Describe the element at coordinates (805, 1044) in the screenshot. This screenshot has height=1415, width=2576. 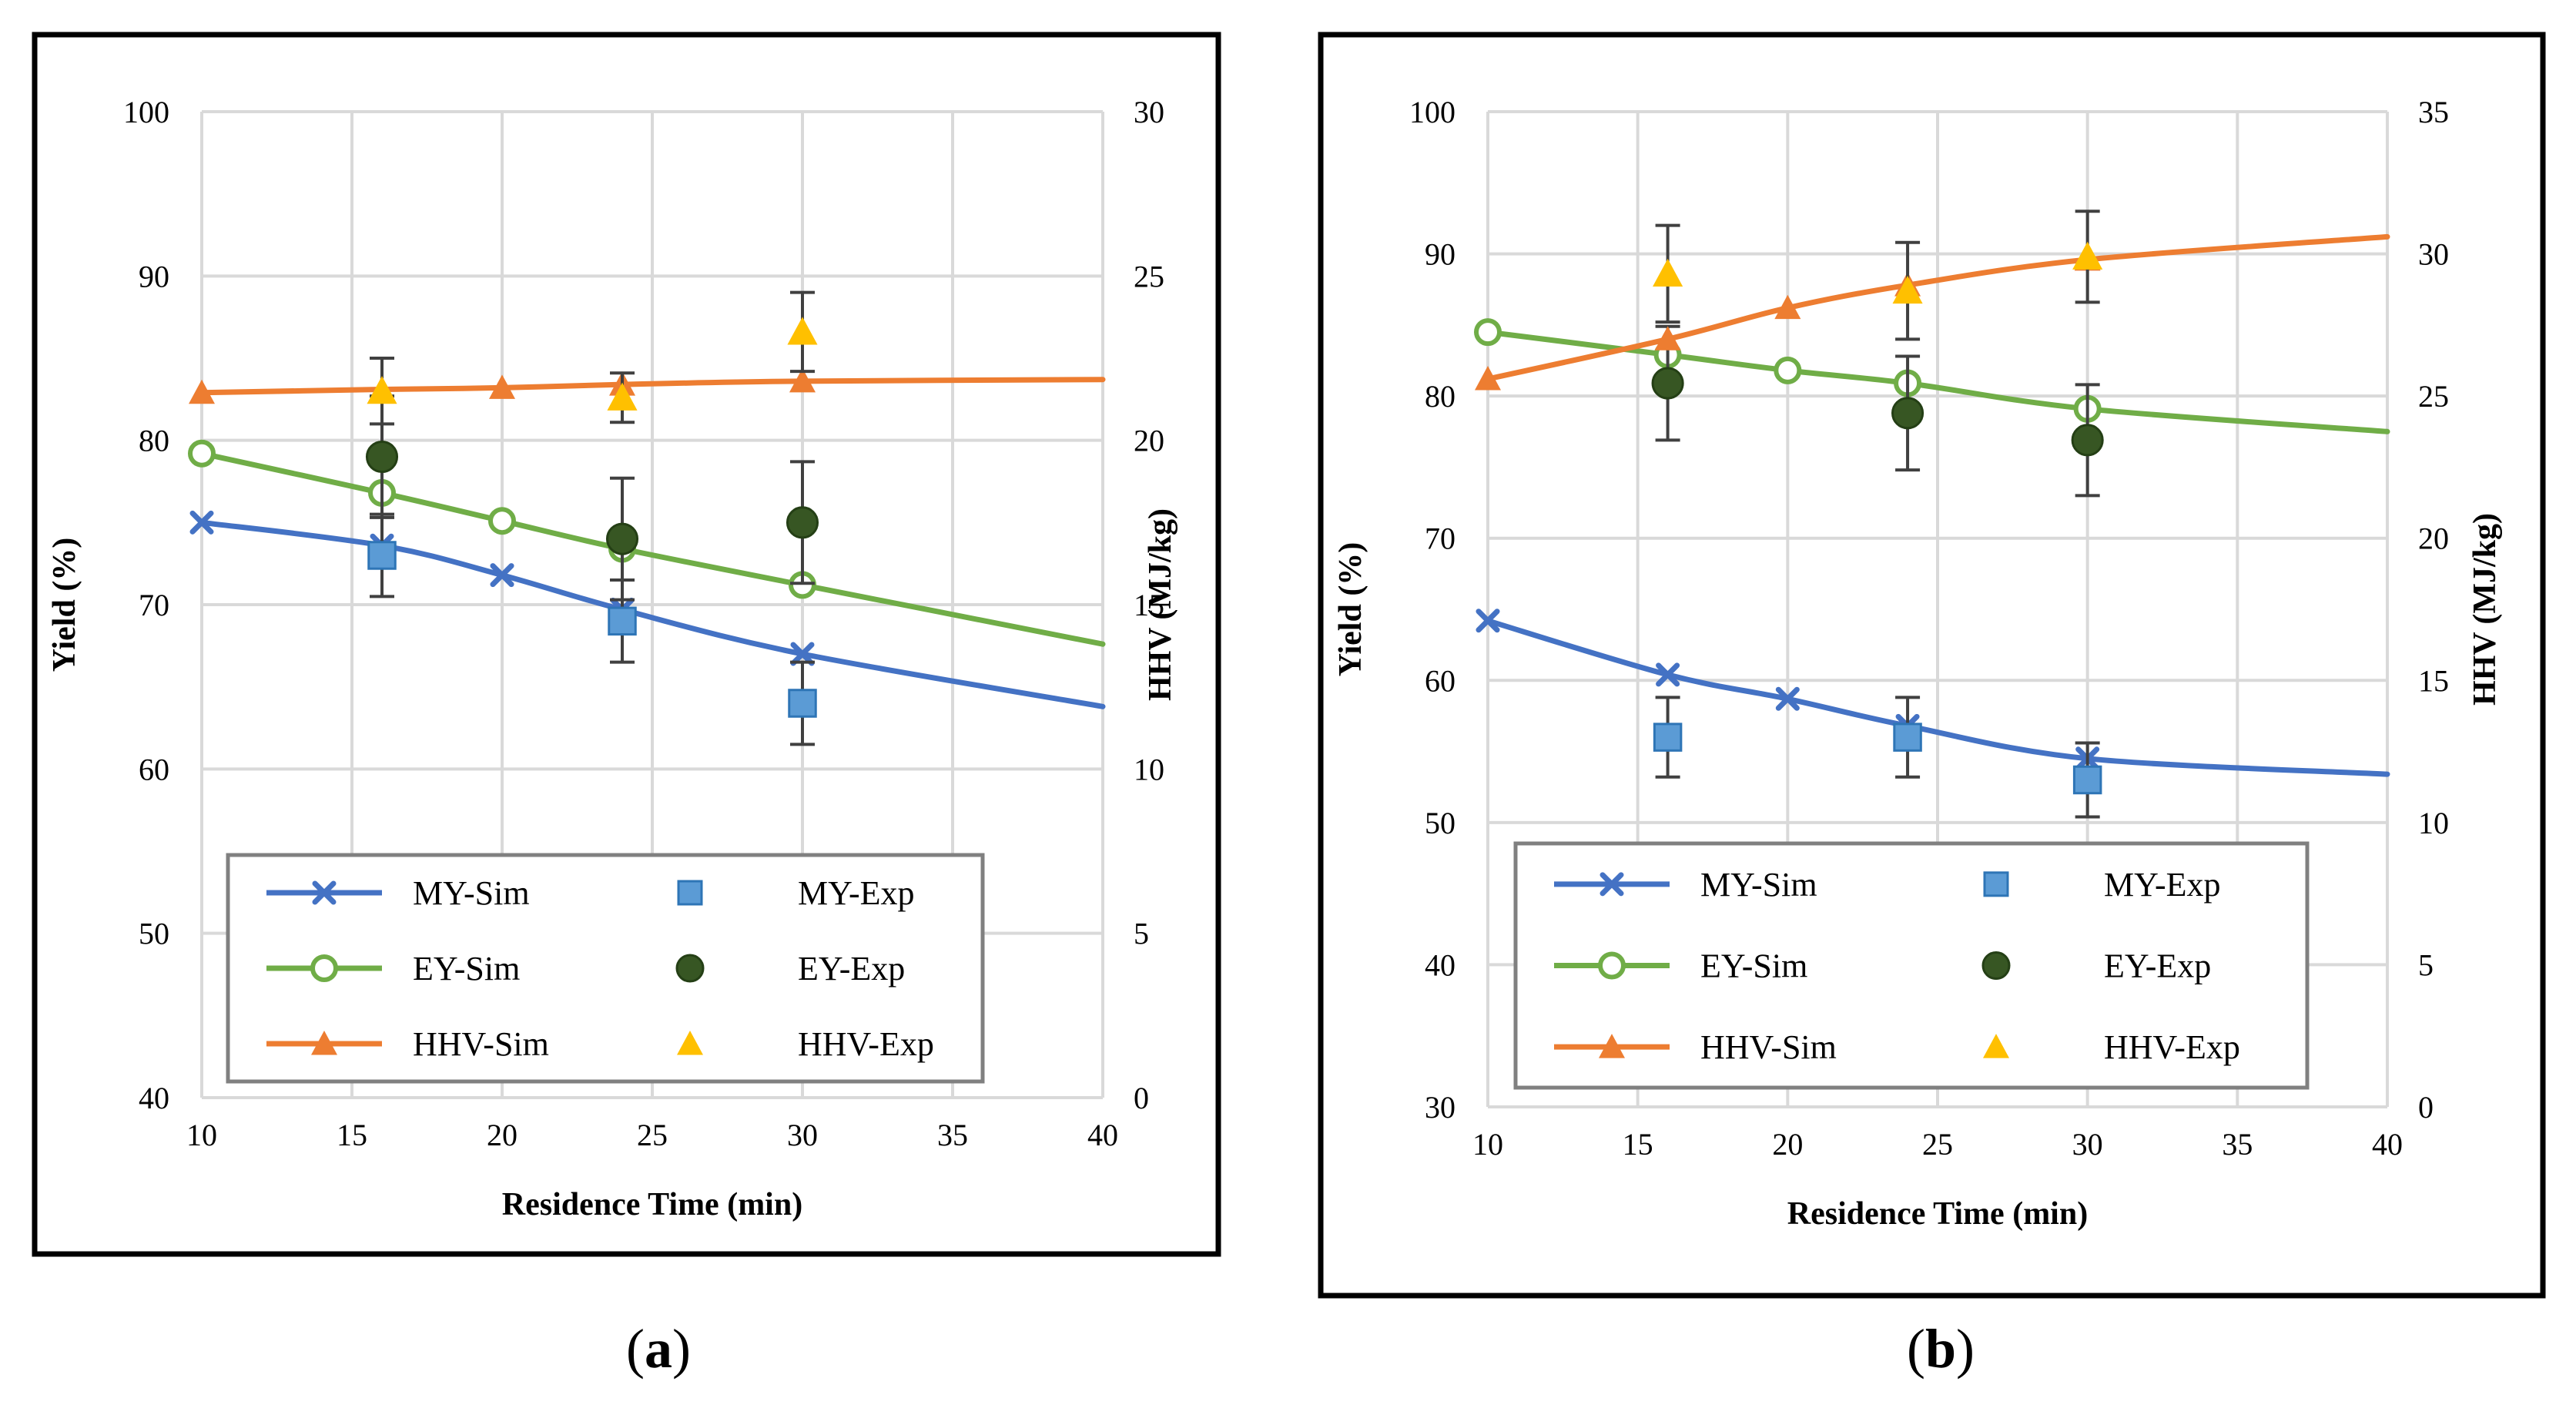
I see `legend-entry: HHV-Exp` at that location.